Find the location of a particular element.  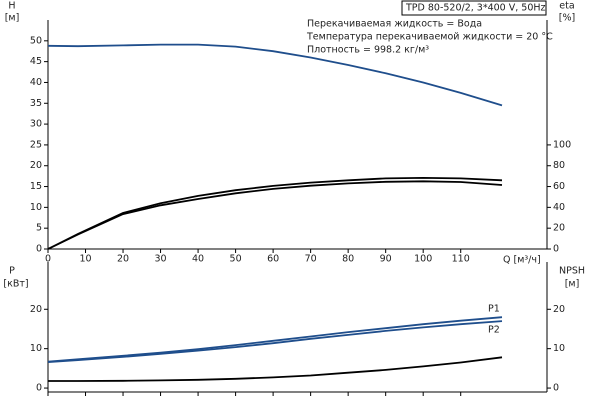

y2-axis-label: eta is located at coordinates (566, 6).